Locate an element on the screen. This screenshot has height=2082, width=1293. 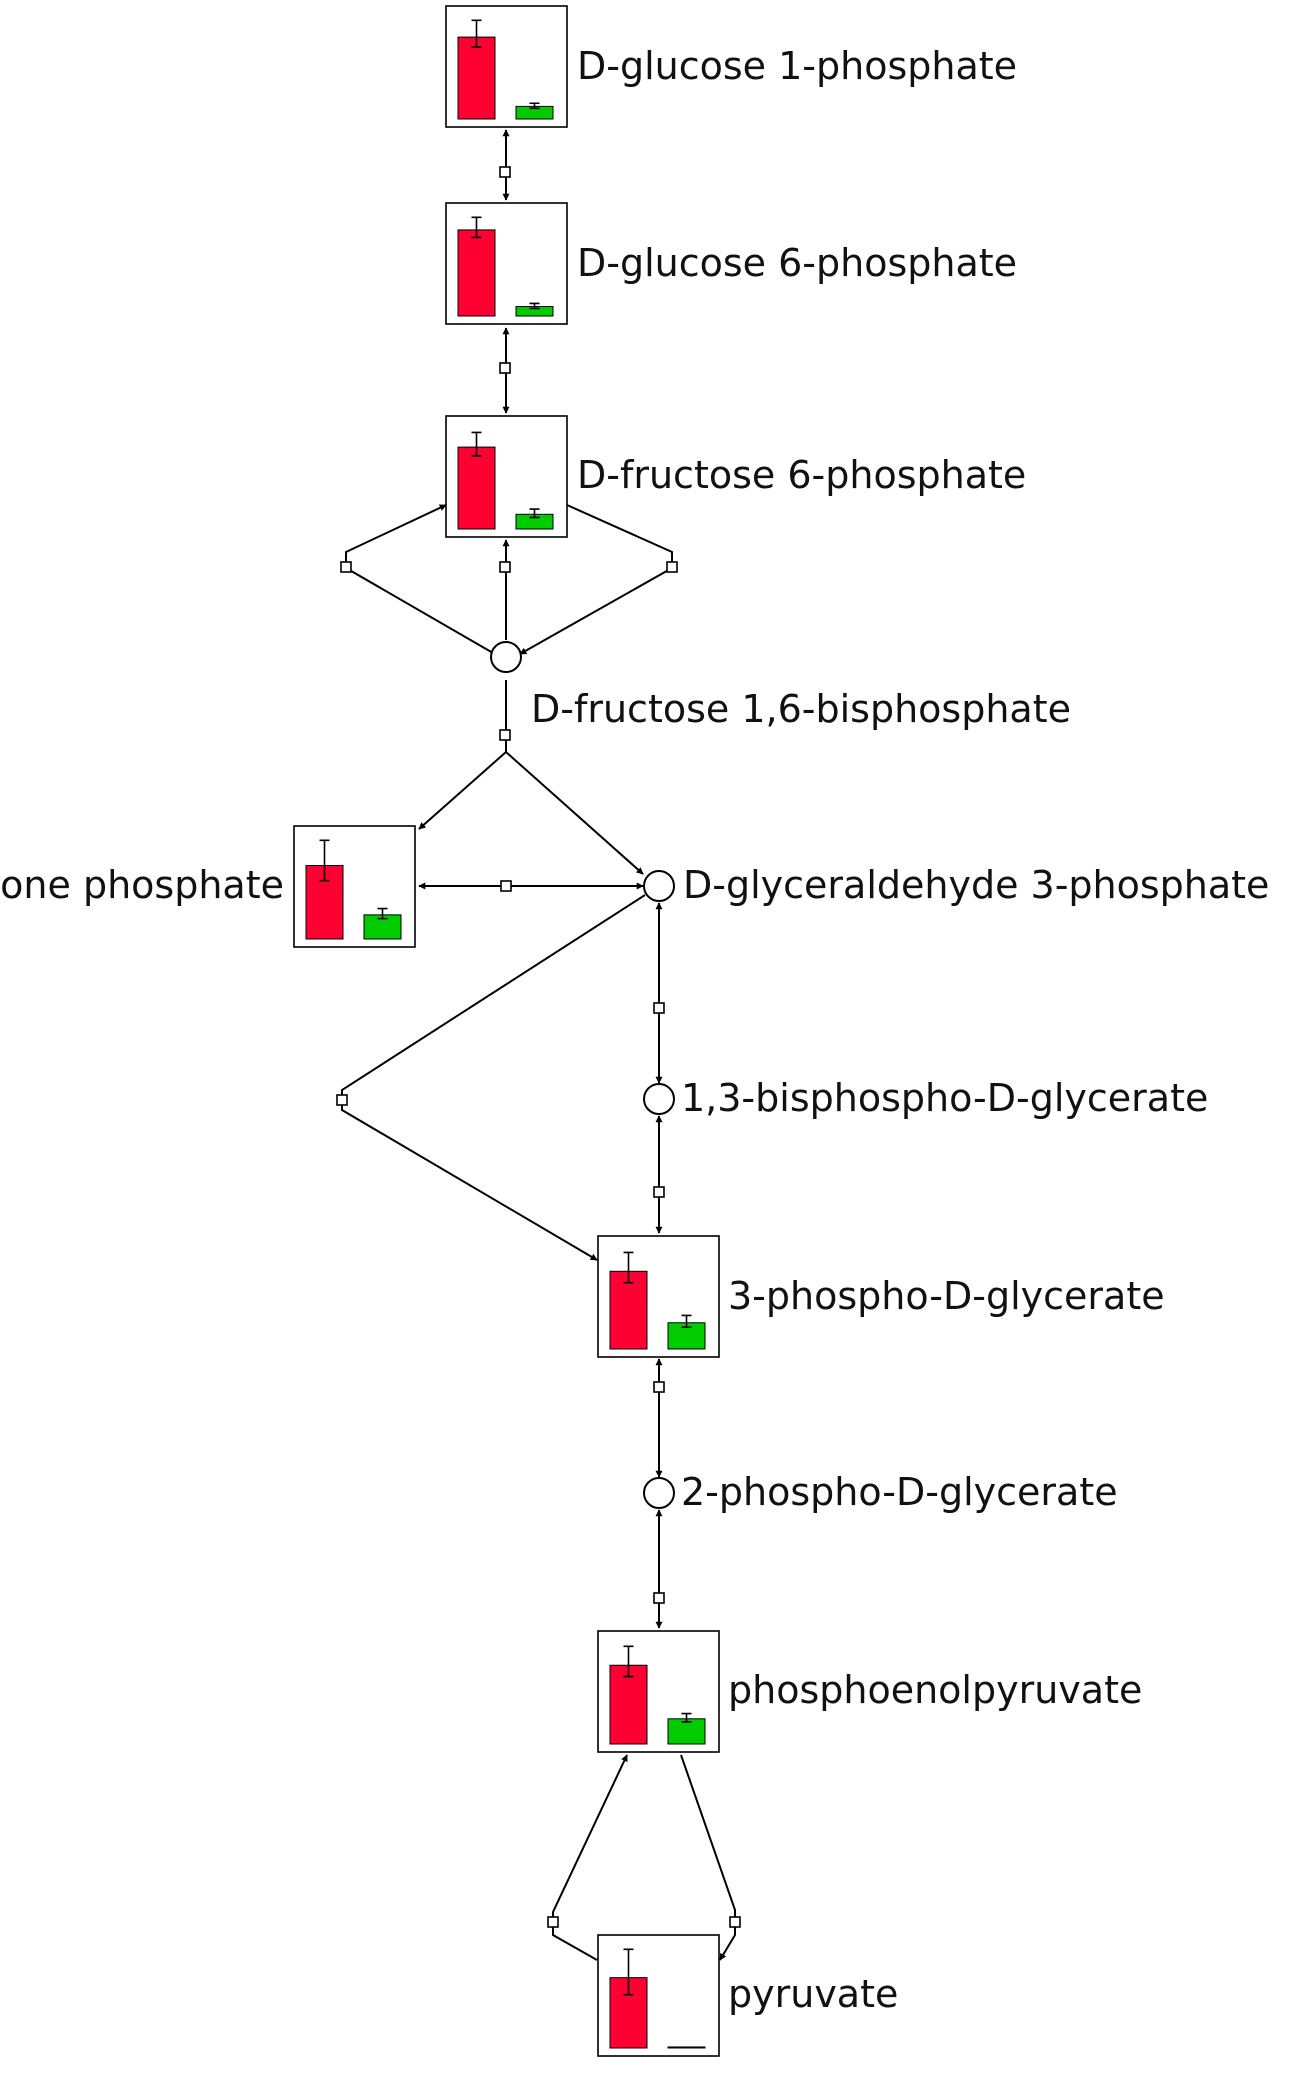
error-bar-g1p-b is located at coordinates (534, 106).